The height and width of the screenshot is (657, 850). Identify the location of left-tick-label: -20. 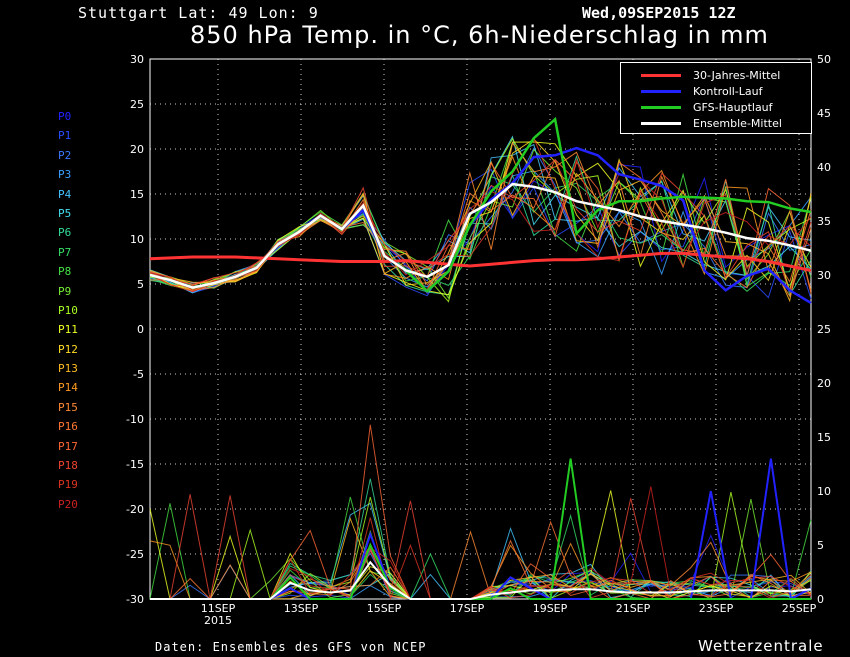
(135, 509).